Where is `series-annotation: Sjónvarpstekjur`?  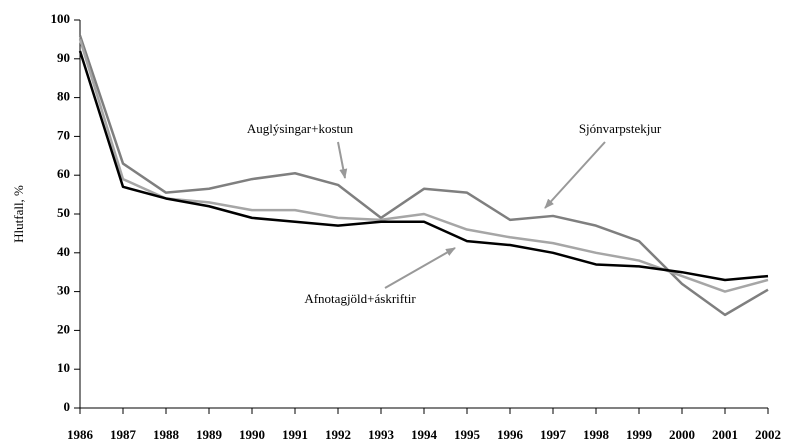
series-annotation: Sjónvarpstekjur is located at coordinates (620, 128).